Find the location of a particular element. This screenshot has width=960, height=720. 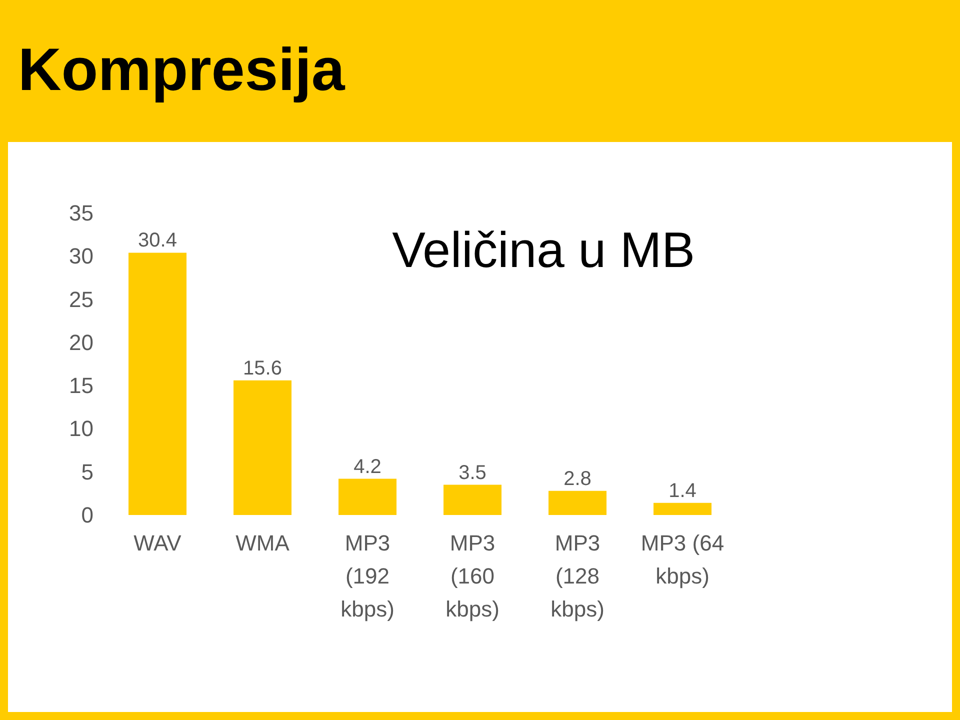

x-tick-label: MP3 (64 kbps) is located at coordinates (682, 559).